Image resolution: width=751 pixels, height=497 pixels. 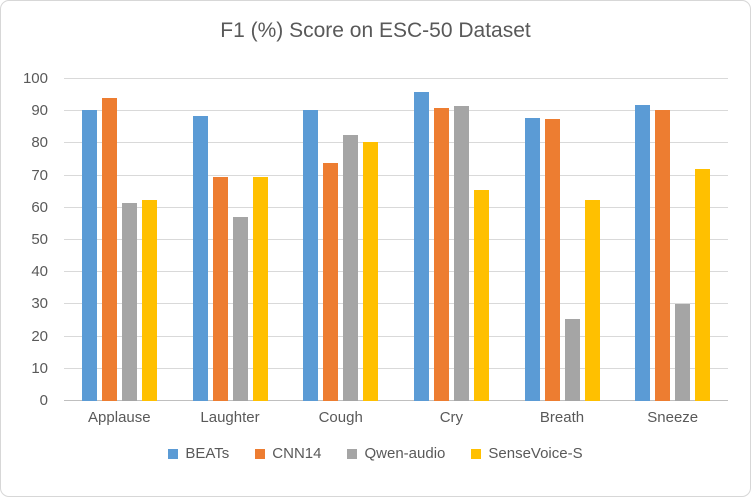 What do you see at coordinates (331, 281) in the screenshot?
I see `bar-cnn14-cough` at bounding box center [331, 281].